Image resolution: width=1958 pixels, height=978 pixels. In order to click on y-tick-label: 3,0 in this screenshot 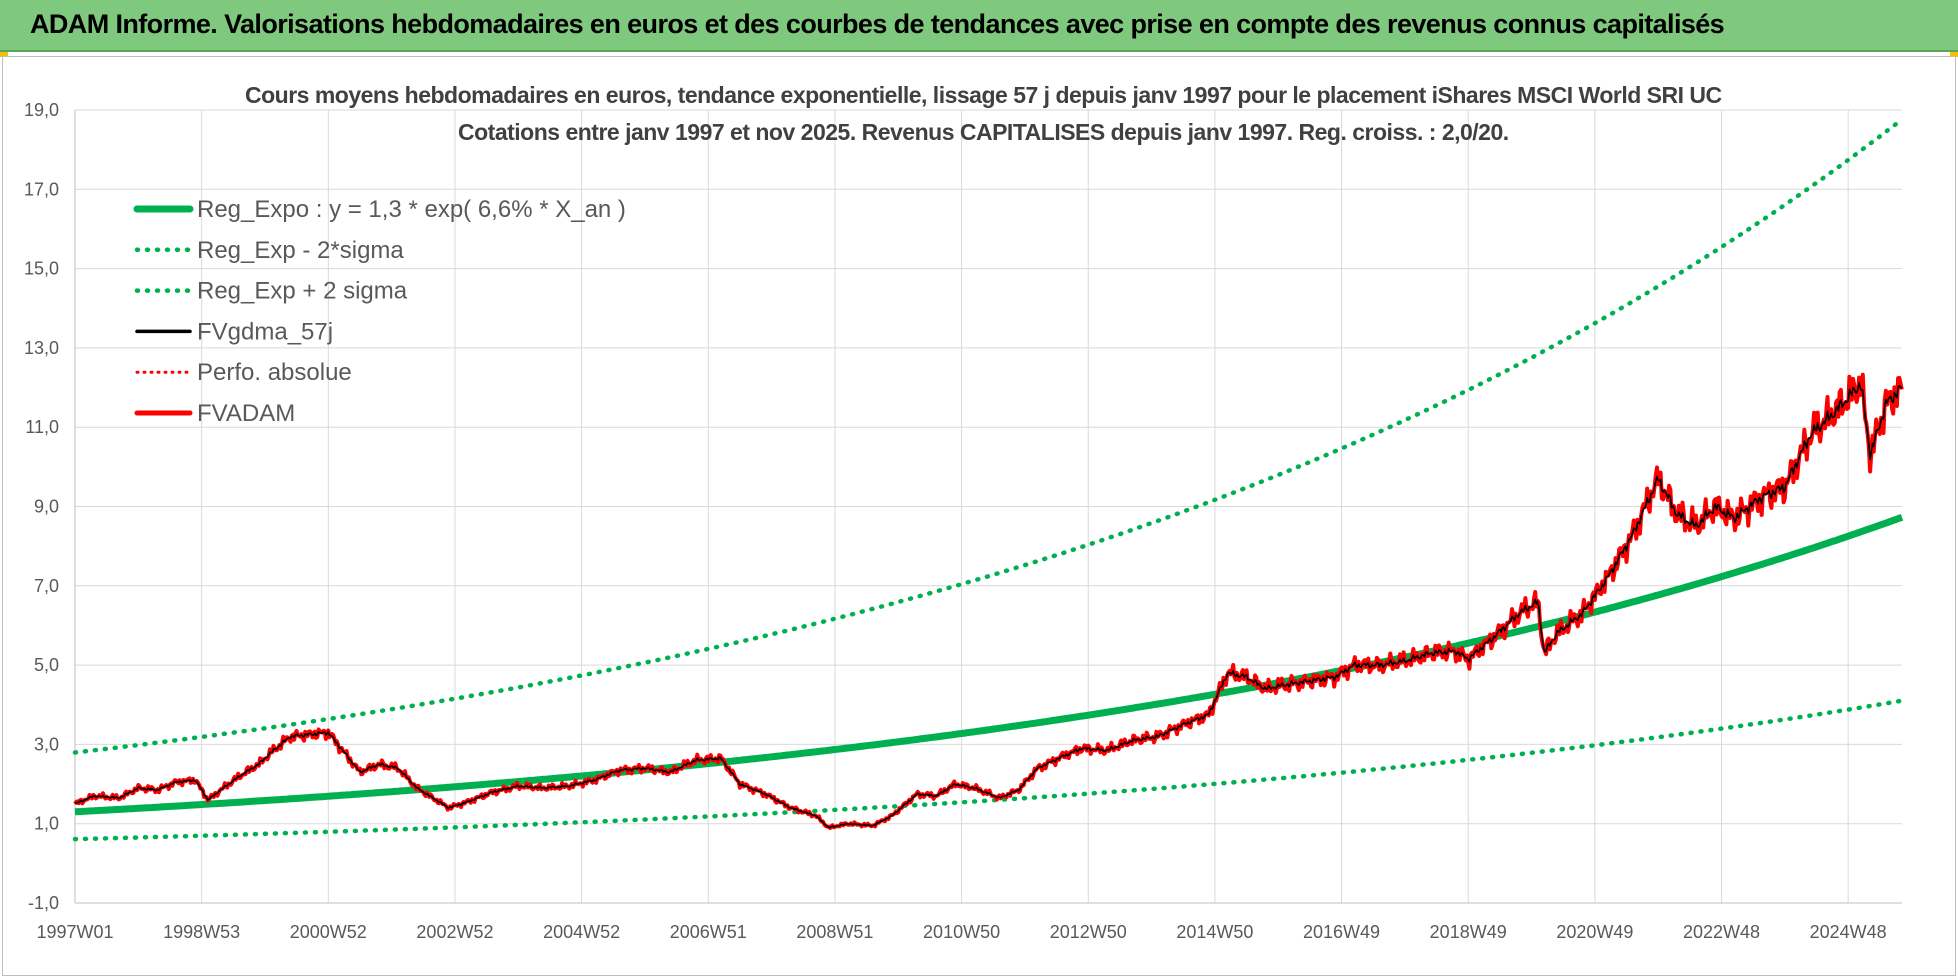, I will do `click(46, 744)`.